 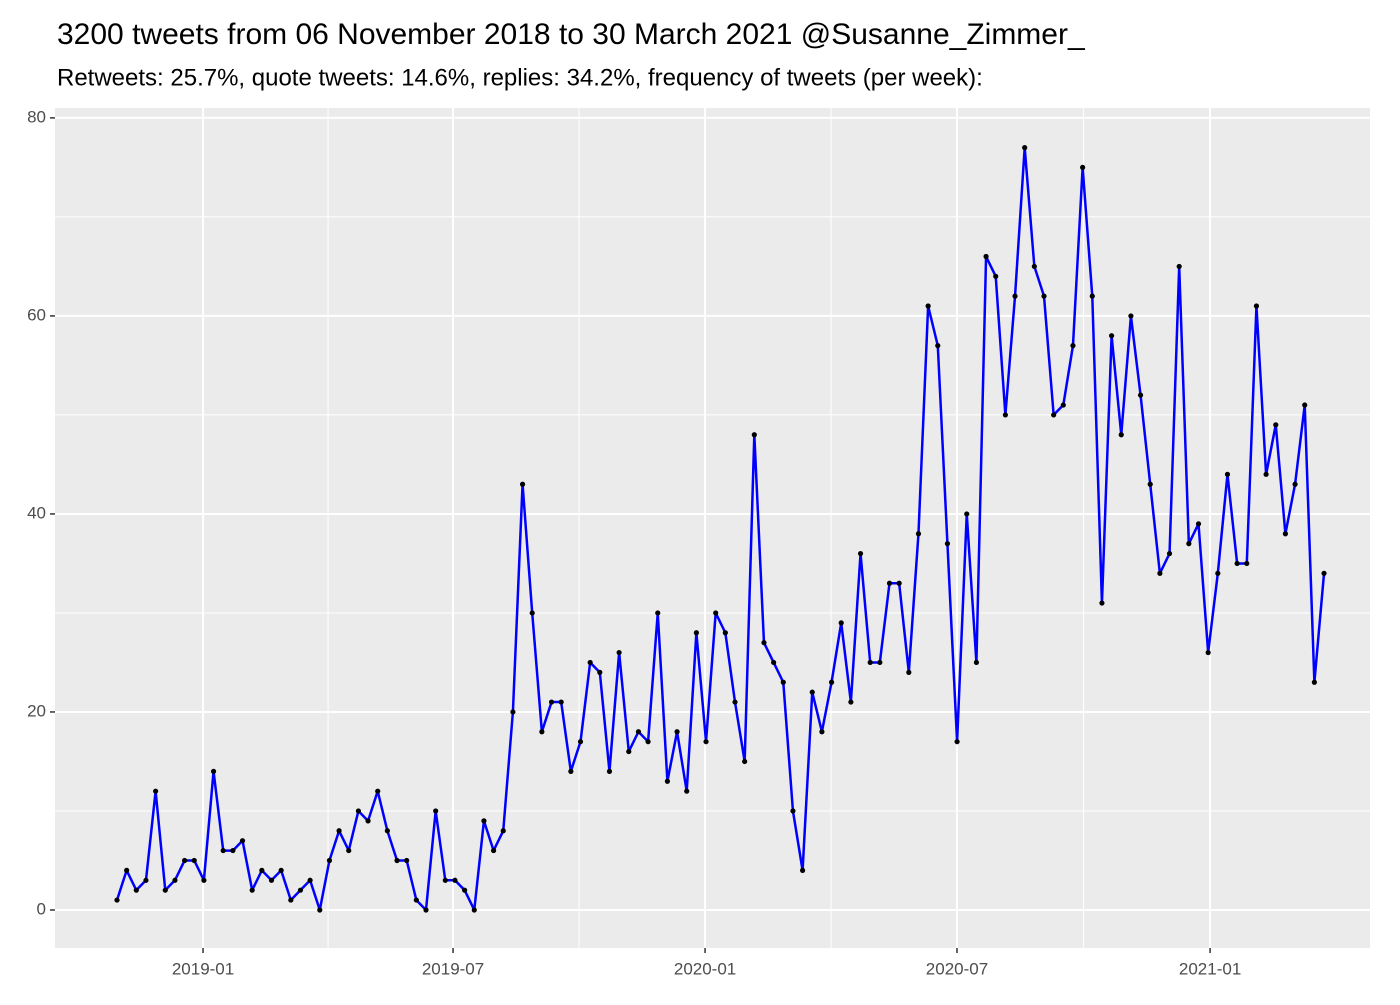 I want to click on x-tick-label: 2019-07, so click(x=453, y=968).